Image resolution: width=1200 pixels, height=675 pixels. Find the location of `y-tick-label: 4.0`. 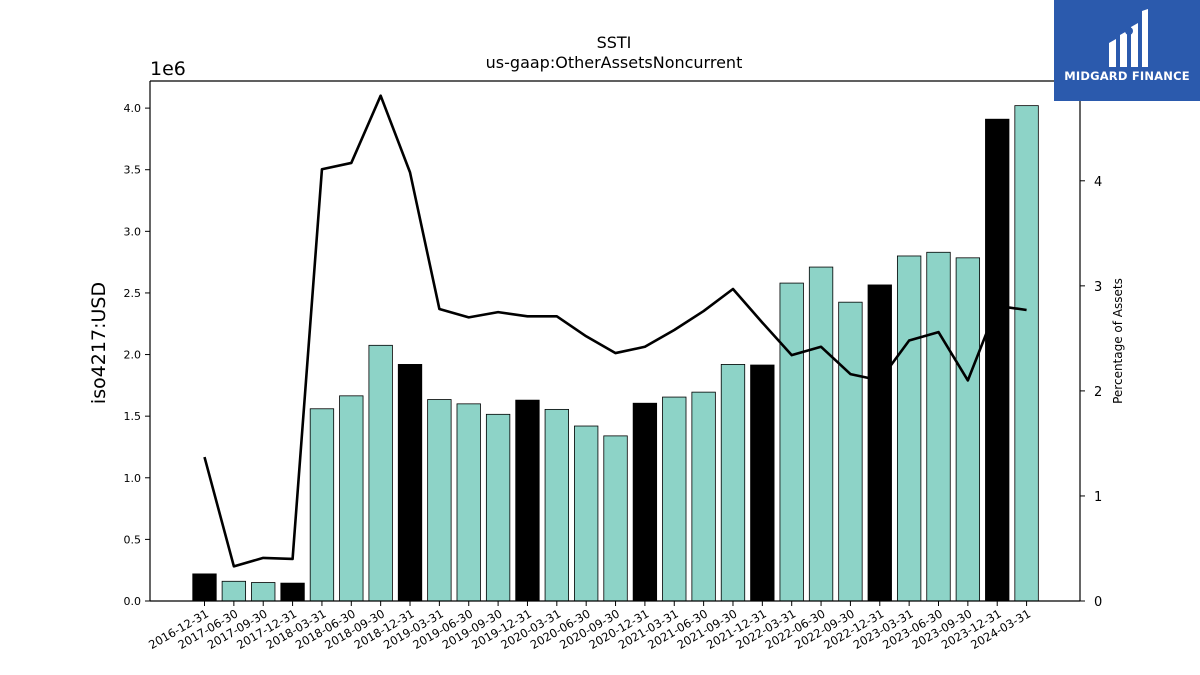

y-tick-label: 4.0 is located at coordinates (133, 108).